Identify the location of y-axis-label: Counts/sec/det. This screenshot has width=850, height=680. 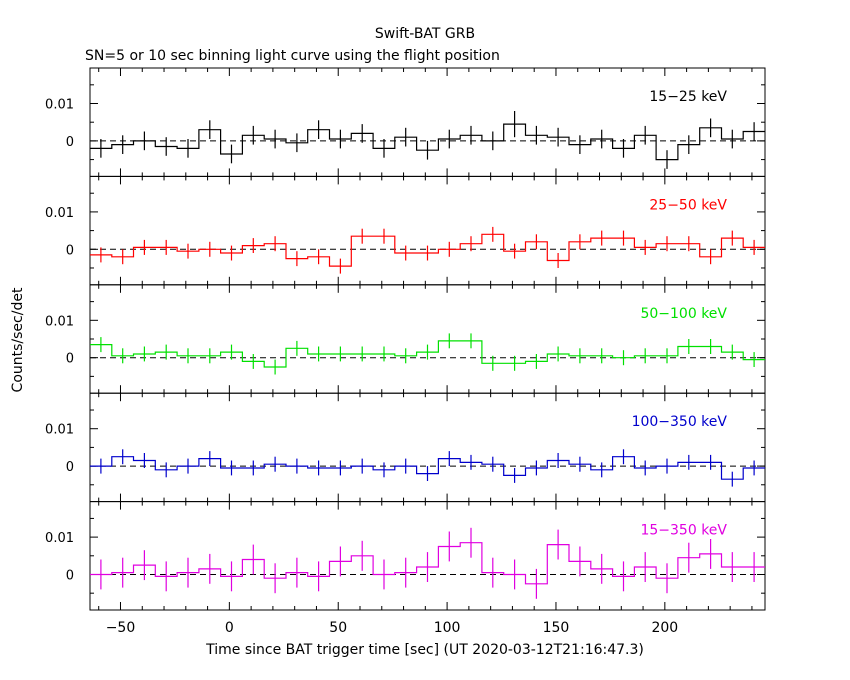
(18, 339).